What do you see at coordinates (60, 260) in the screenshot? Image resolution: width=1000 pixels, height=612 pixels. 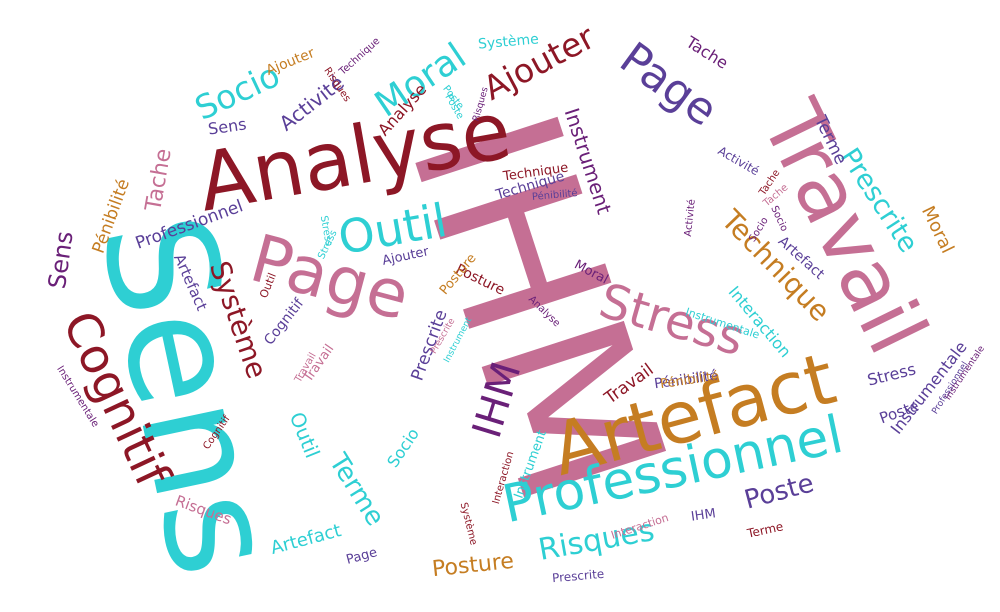 I see `word-sens-medium: Sens` at bounding box center [60, 260].